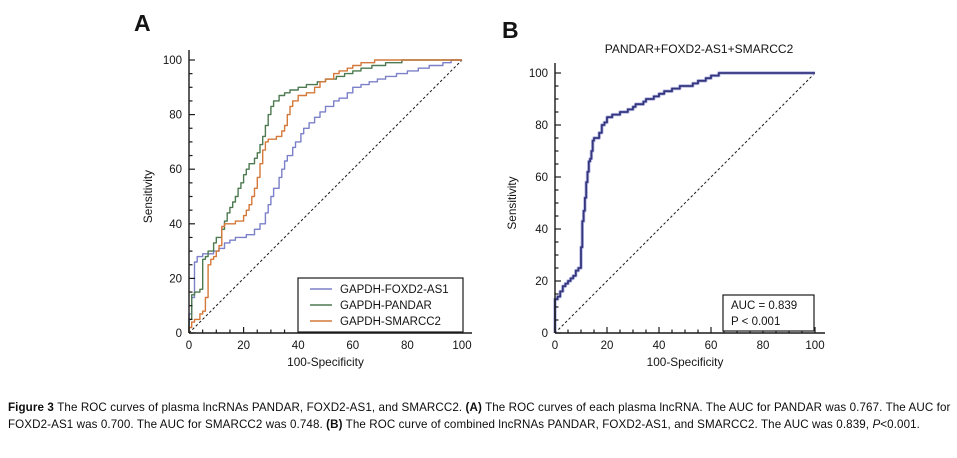  Describe the element at coordinates (541, 178) in the screenshot. I see `panel-b-y-tick-label: 60` at that location.